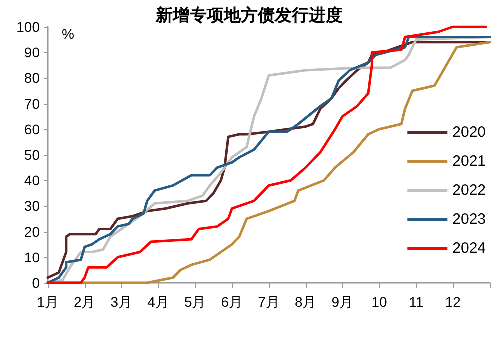 This screenshot has height=344, width=499. What do you see at coordinates (32, 52) in the screenshot?
I see `y-tick-label: 90` at bounding box center [32, 52].